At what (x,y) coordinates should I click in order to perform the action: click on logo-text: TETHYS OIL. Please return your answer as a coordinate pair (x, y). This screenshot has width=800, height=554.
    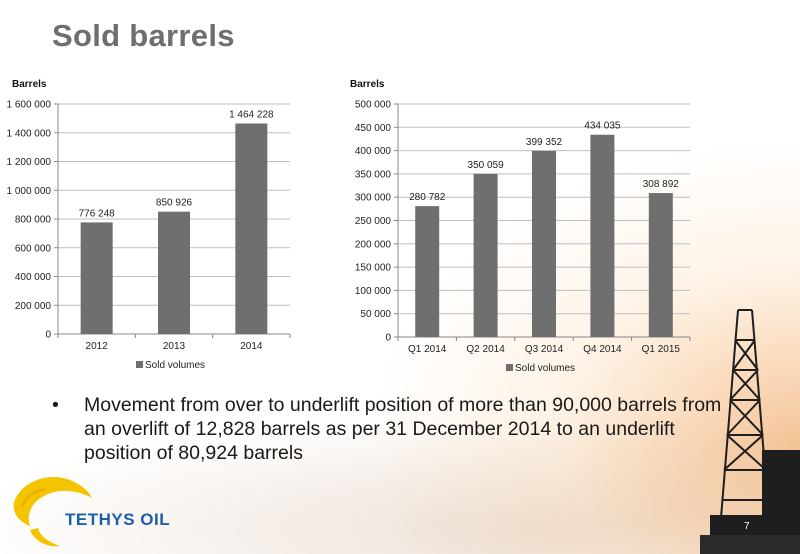
    Looking at the image, I should click on (118, 519).